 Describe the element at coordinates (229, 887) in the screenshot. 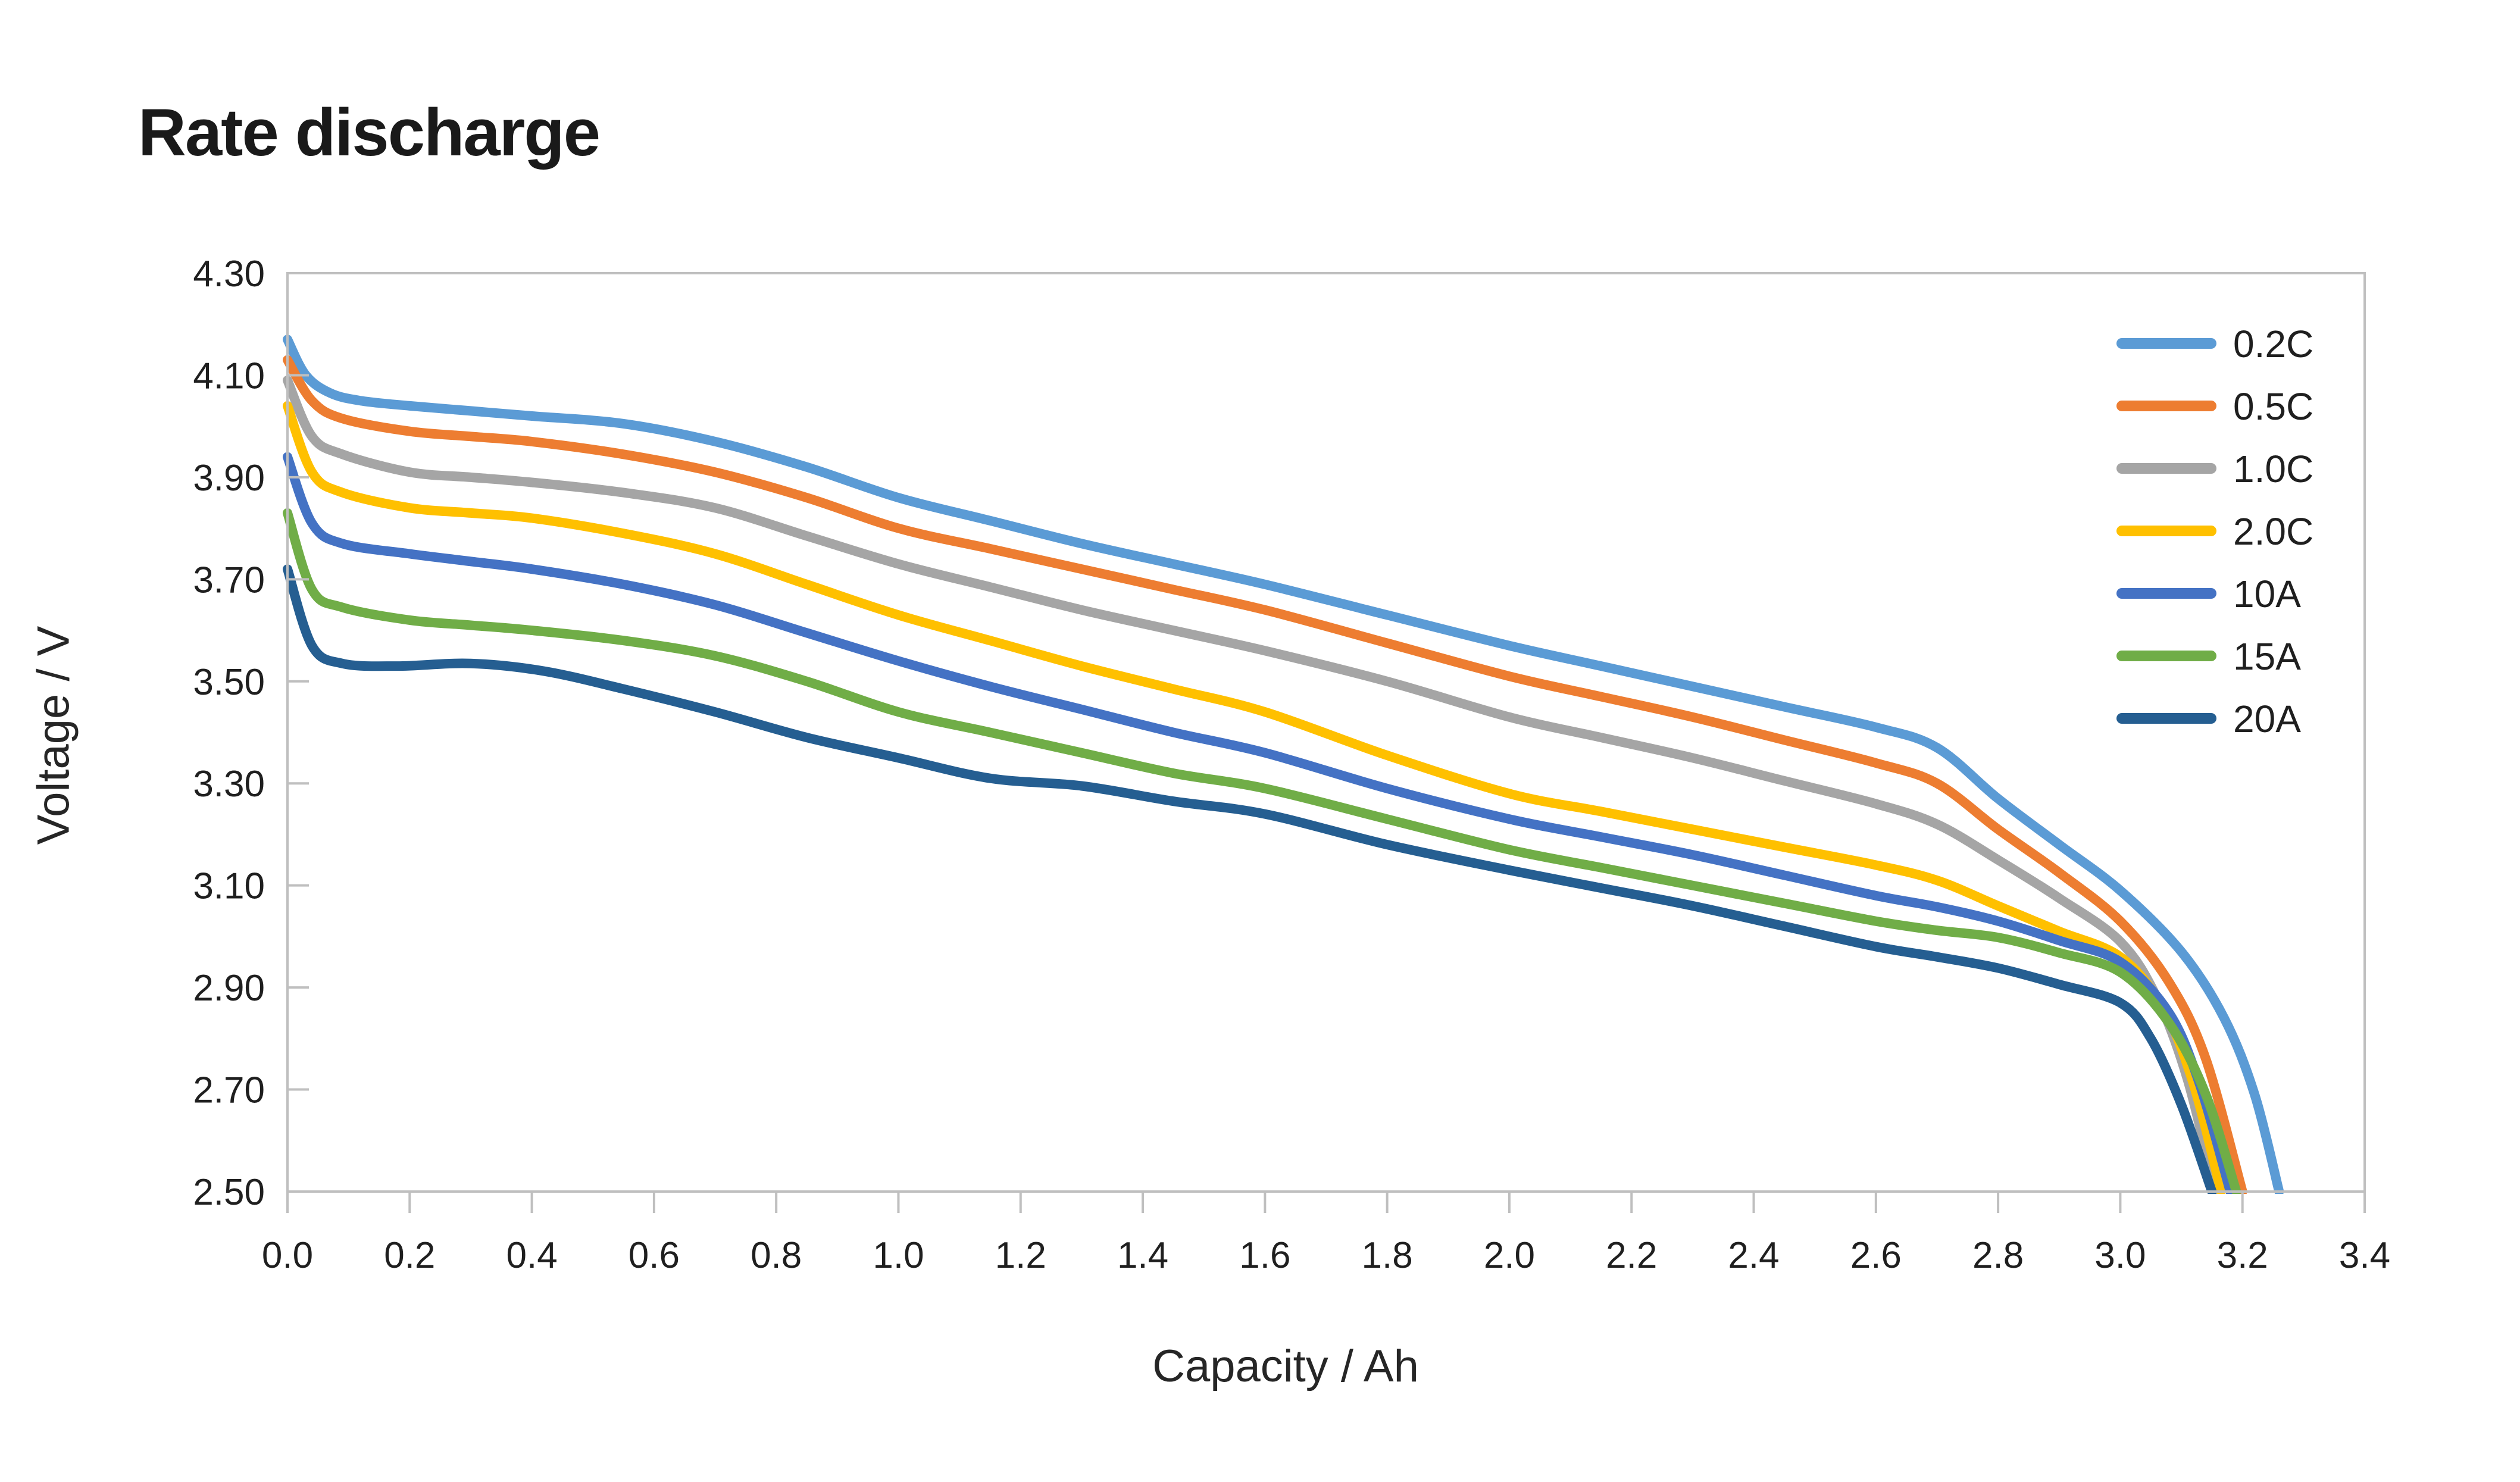

I see `y-tick-label: 3.10` at that location.